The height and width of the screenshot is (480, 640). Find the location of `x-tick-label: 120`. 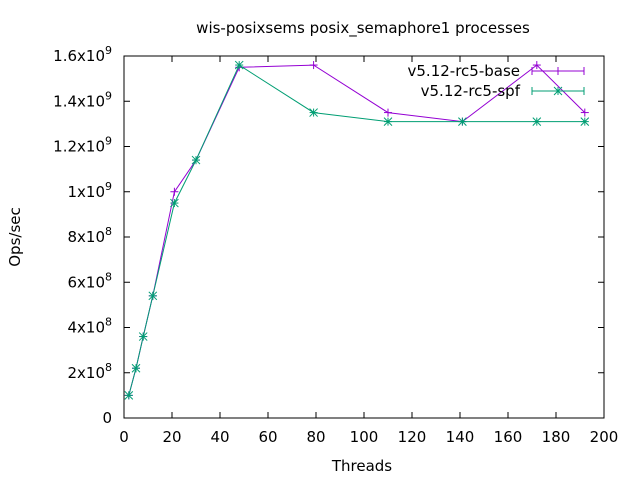

x-tick-label: 120 is located at coordinates (412, 437).